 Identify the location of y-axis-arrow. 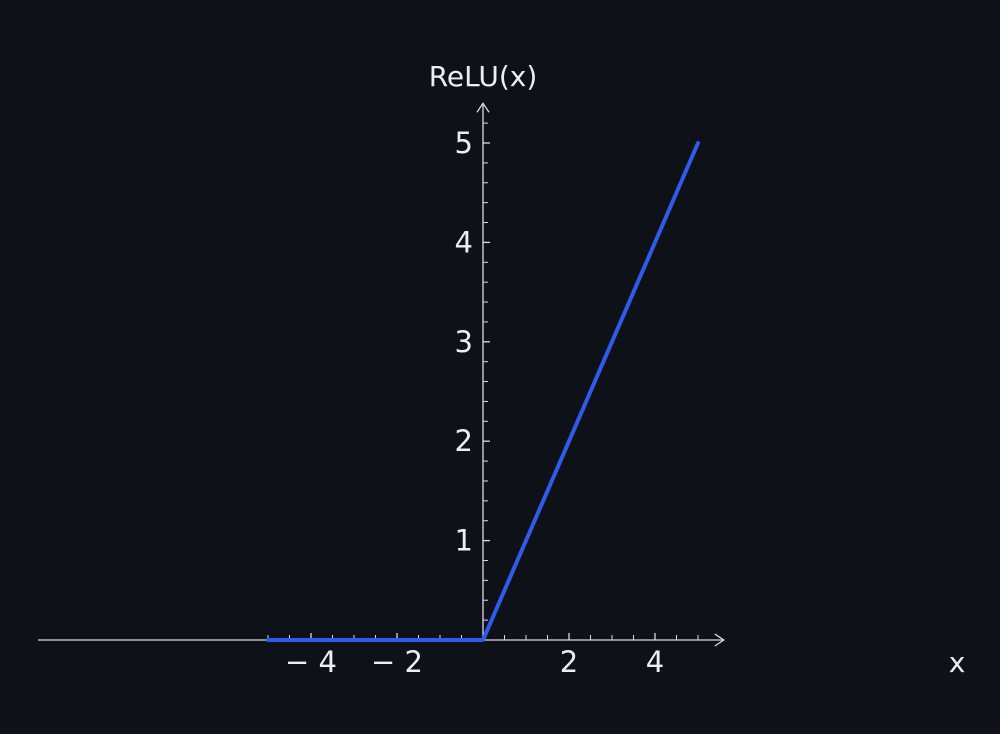
(483, 107).